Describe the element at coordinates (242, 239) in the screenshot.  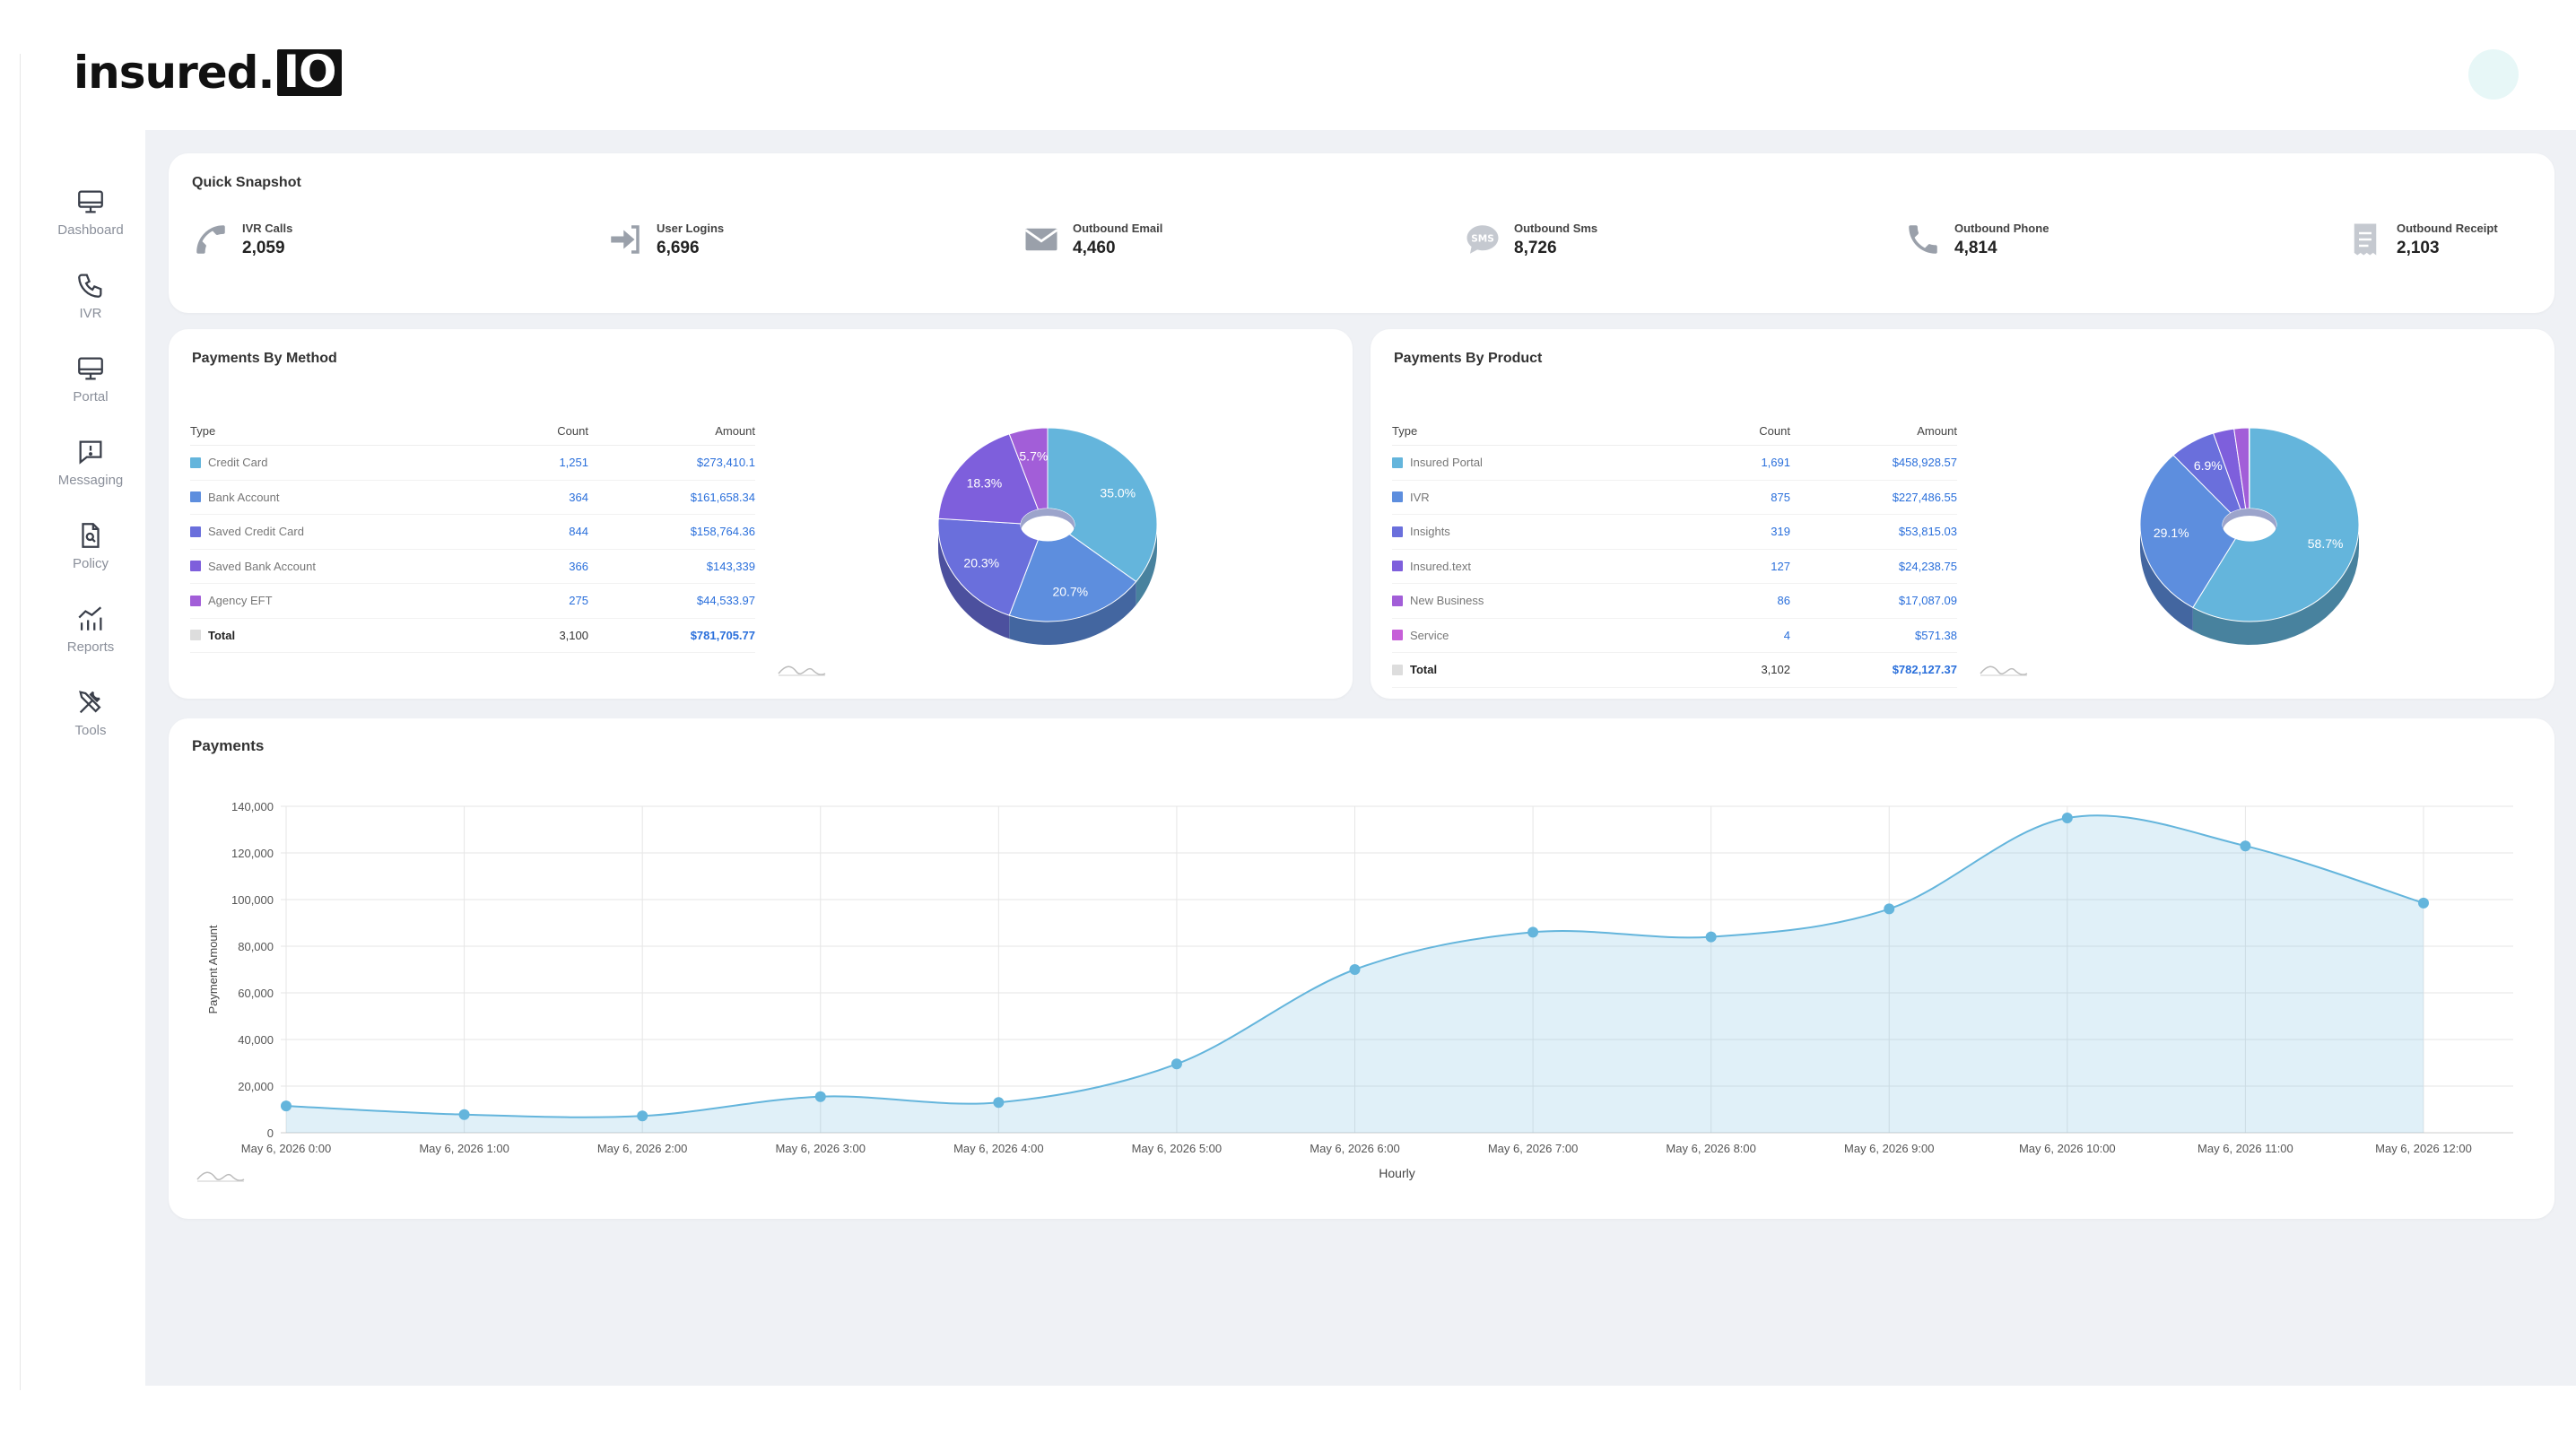
I see `stat-ivr-calls: IVR Calls 2,059` at that location.